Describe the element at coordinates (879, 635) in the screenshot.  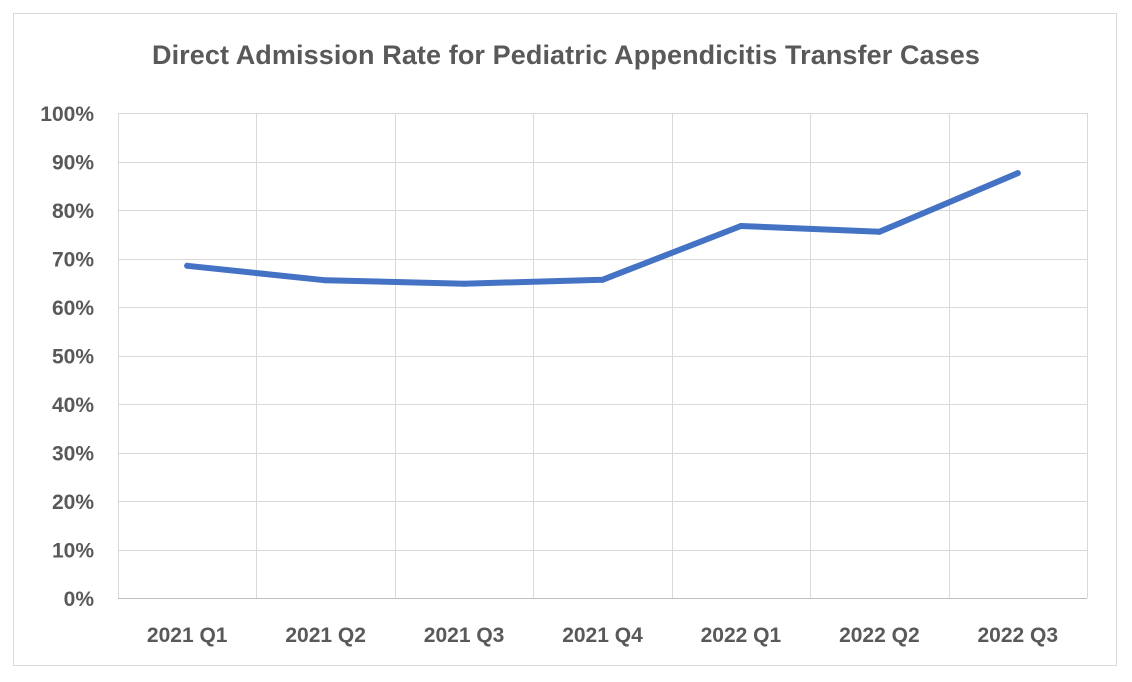
I see `x-tick-label: 2022 Q2` at that location.